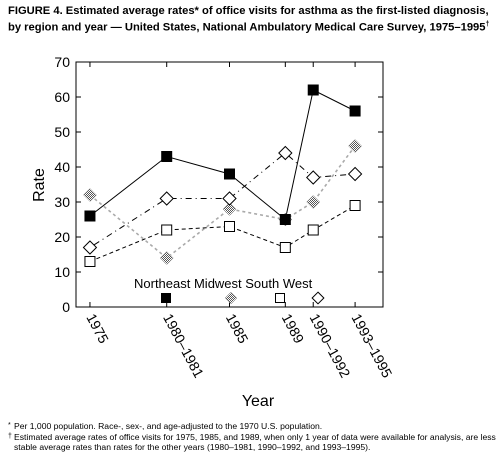  I want to click on legend-labels: Northeast Midwest South West, so click(223, 283).